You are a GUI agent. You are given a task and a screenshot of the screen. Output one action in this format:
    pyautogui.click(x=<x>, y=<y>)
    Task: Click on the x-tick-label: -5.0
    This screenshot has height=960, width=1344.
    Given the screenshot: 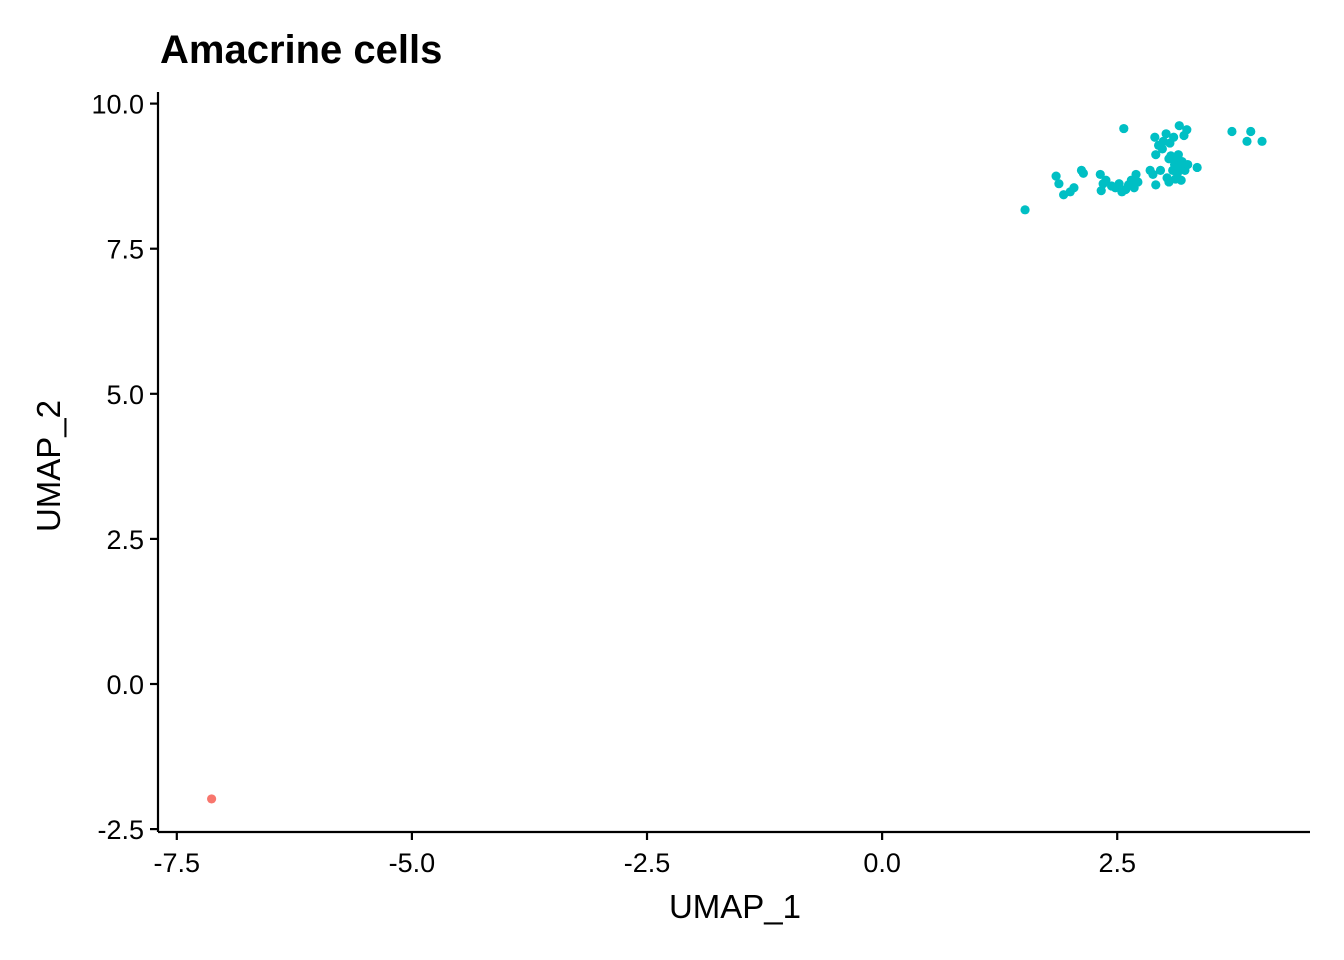 What is the action you would take?
    pyautogui.click(x=412, y=863)
    